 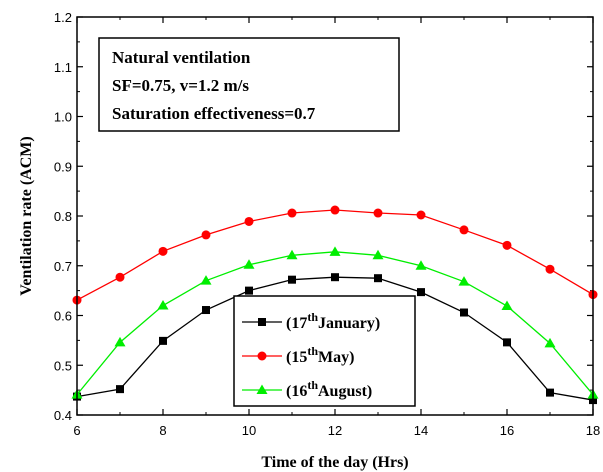 I want to click on legend-label: (17thJanuary), so click(x=333, y=321).